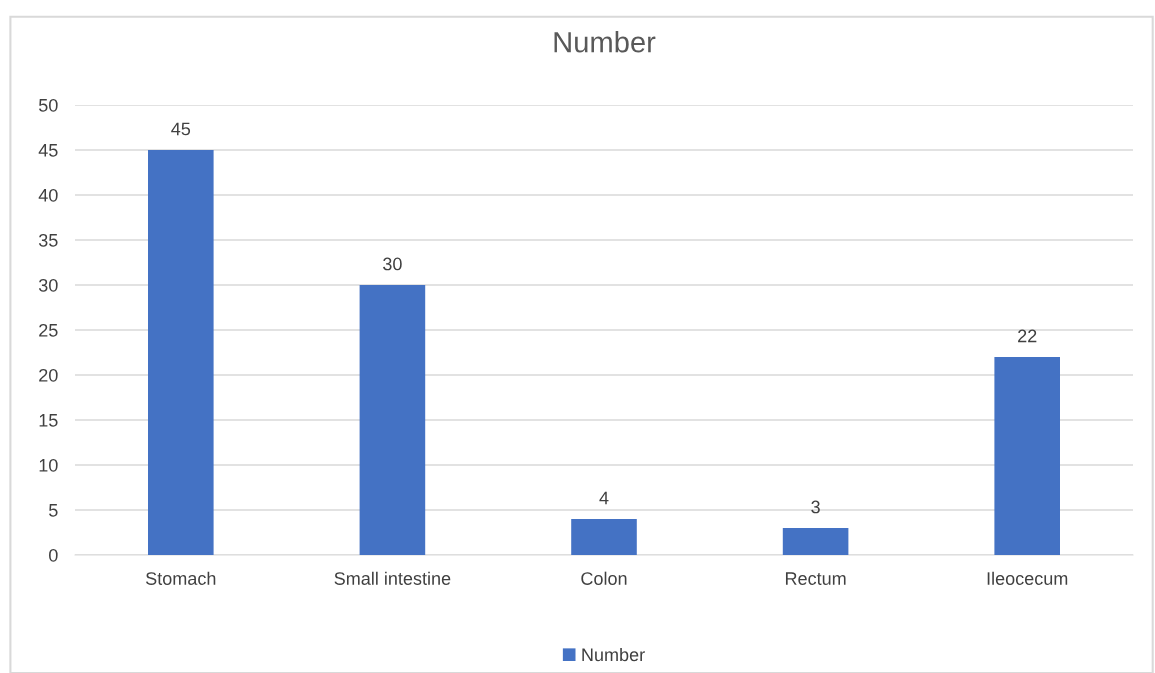 This screenshot has height=673, width=1155. What do you see at coordinates (815, 507) in the screenshot?
I see `data-label: 3` at bounding box center [815, 507].